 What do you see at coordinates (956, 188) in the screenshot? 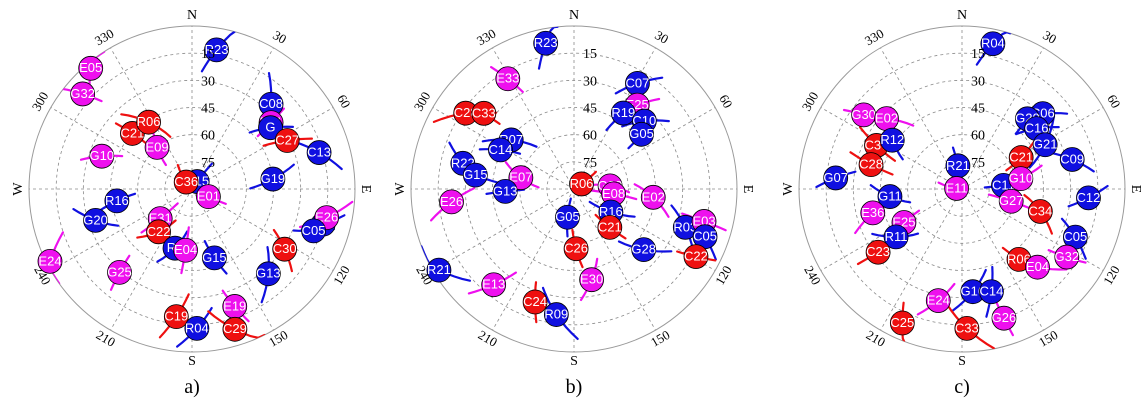
I see `satellite-marker-e11: E11` at bounding box center [956, 188].